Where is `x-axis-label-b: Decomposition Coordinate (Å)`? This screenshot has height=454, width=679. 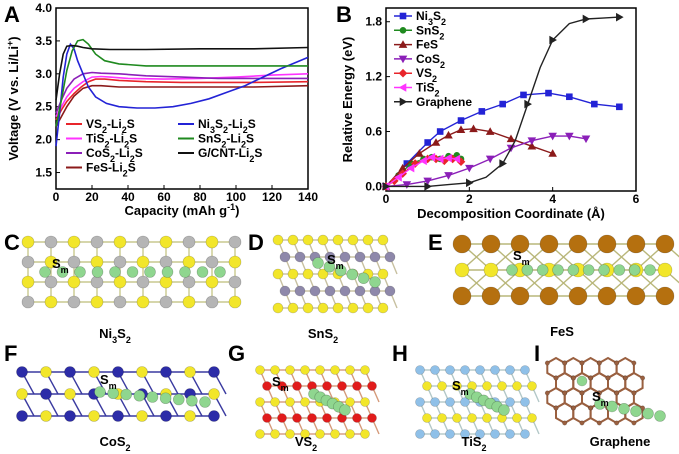
x-axis-label-b: Decomposition Coordinate (Å) is located at coordinates (511, 213).